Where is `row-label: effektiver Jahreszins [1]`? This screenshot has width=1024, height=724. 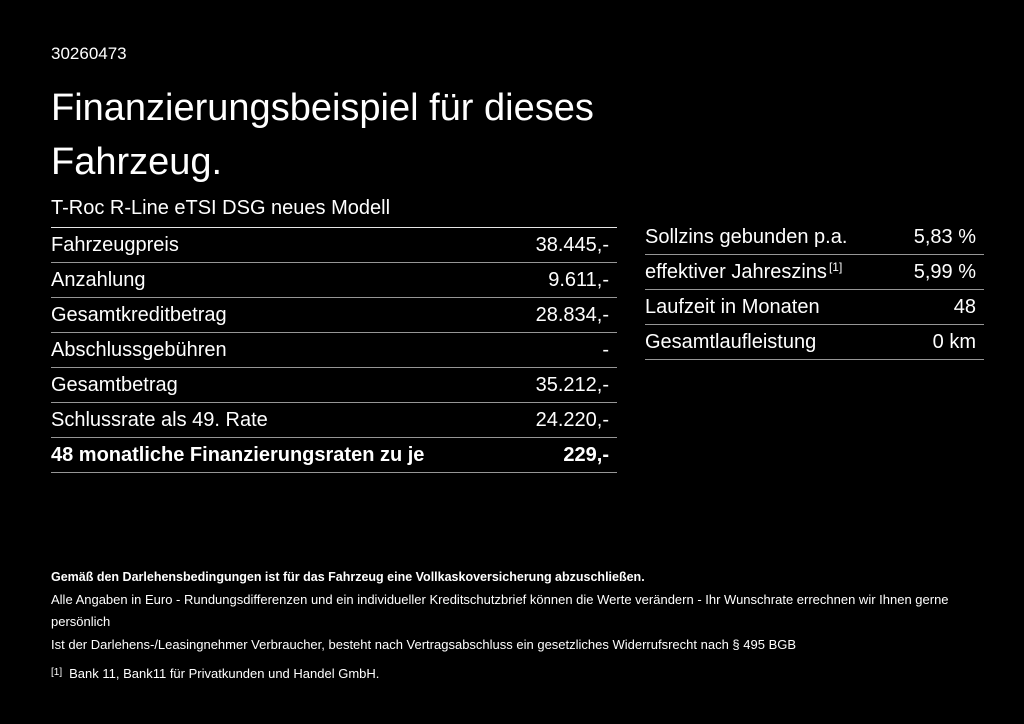
row-label: effektiver Jahreszins [1] is located at coordinates (744, 271).